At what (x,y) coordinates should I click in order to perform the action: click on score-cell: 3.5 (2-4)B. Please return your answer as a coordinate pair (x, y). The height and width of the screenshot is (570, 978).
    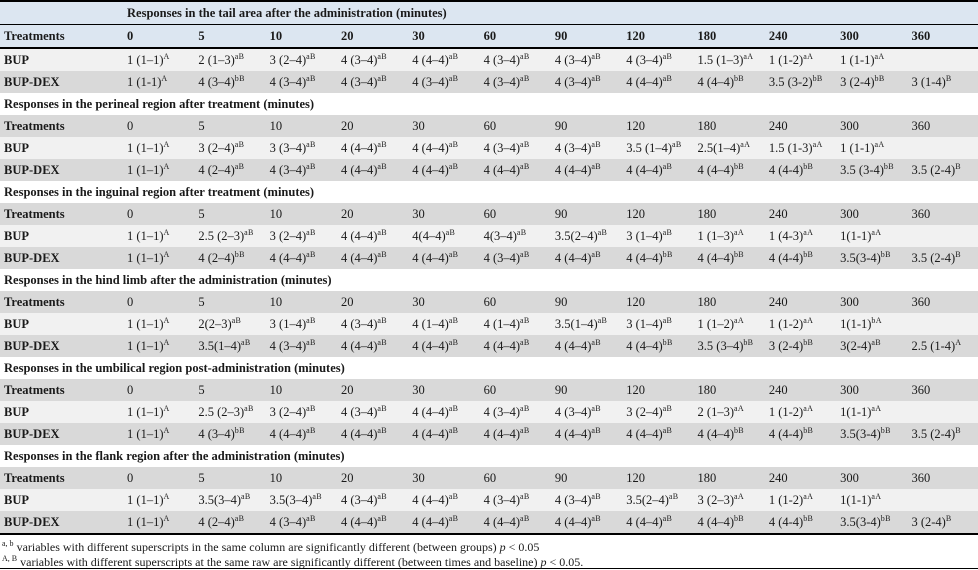
    Looking at the image, I should click on (942, 434).